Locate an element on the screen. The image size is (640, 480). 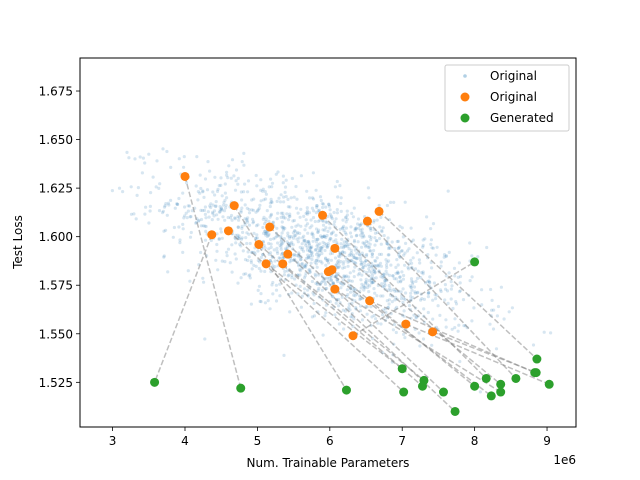
generated-point is located at coordinates (491, 396).